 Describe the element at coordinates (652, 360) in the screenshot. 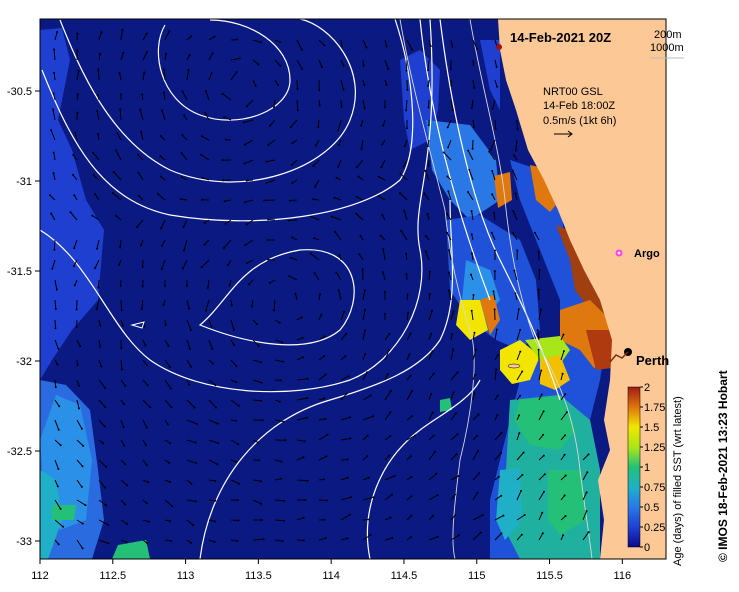

I see `perth-label: Perth` at that location.